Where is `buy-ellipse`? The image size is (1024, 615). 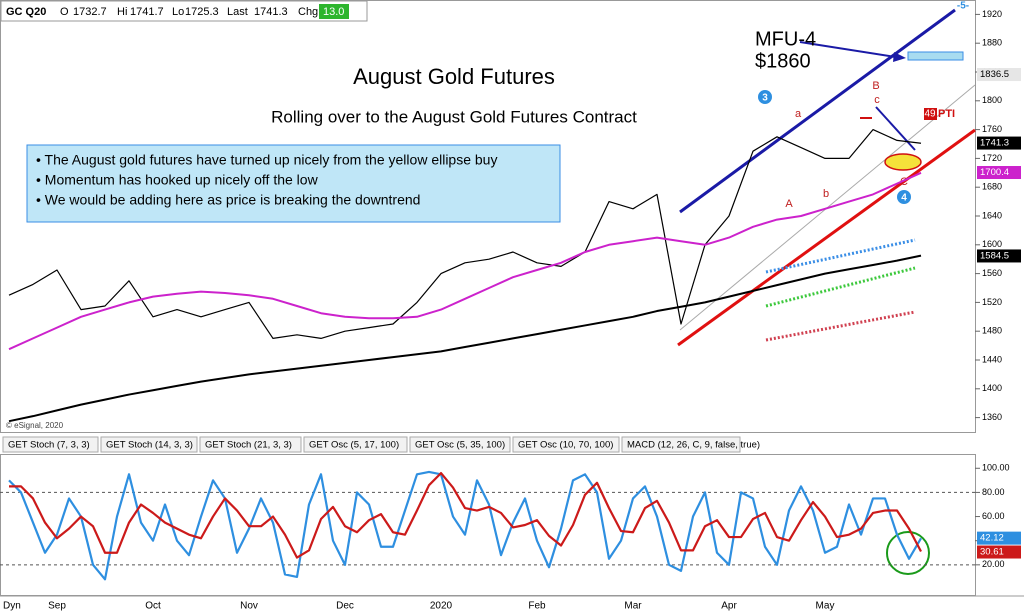 buy-ellipse is located at coordinates (903, 162).